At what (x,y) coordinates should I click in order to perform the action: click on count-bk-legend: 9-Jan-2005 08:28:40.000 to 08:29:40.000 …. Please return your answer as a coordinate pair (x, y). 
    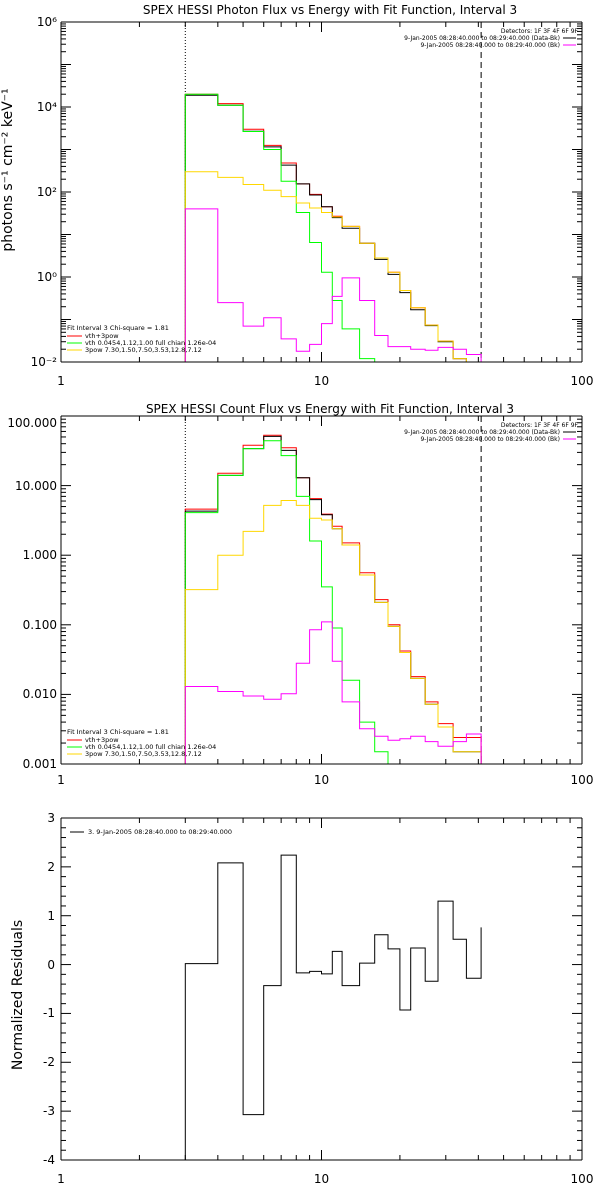
    Looking at the image, I should click on (490, 439).